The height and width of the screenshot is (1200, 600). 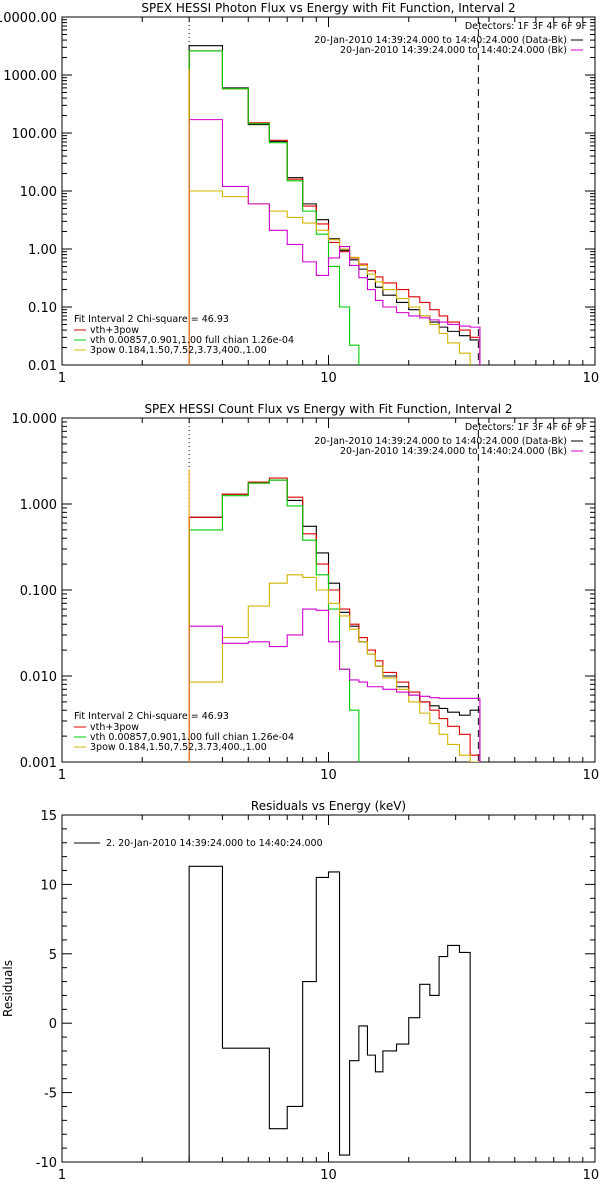 What do you see at coordinates (42, 366) in the screenshot?
I see `y-tick-label: 0.01` at bounding box center [42, 366].